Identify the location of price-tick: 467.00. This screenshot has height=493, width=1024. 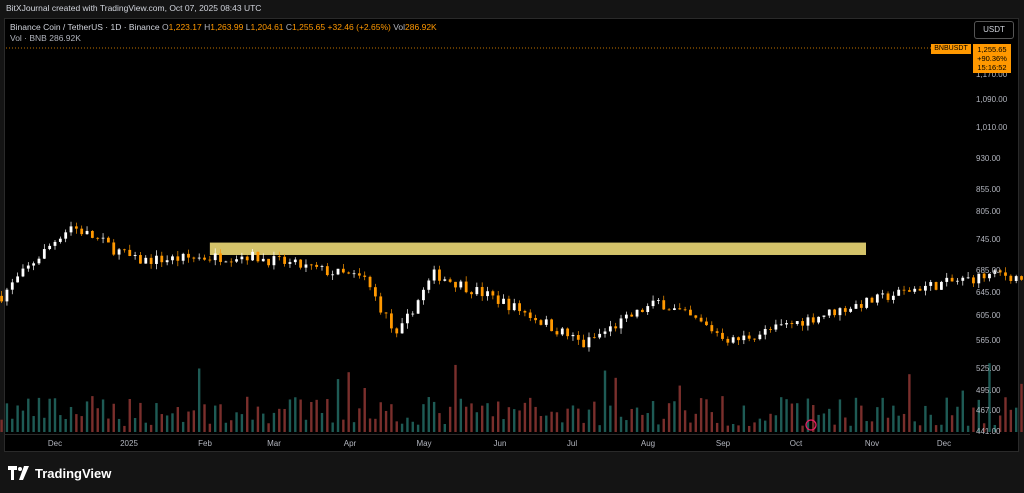
(988, 410).